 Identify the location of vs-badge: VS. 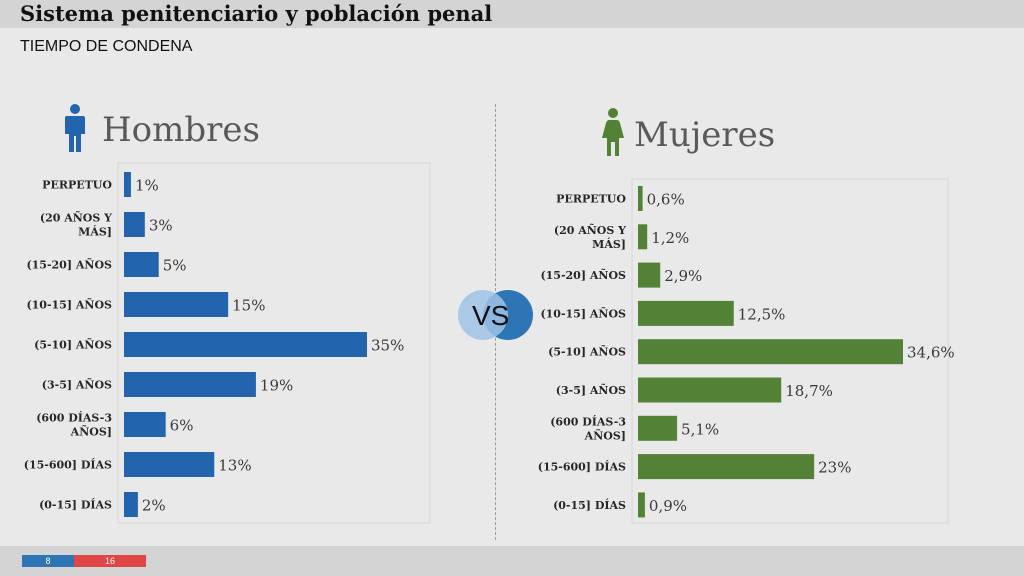
(495, 316).